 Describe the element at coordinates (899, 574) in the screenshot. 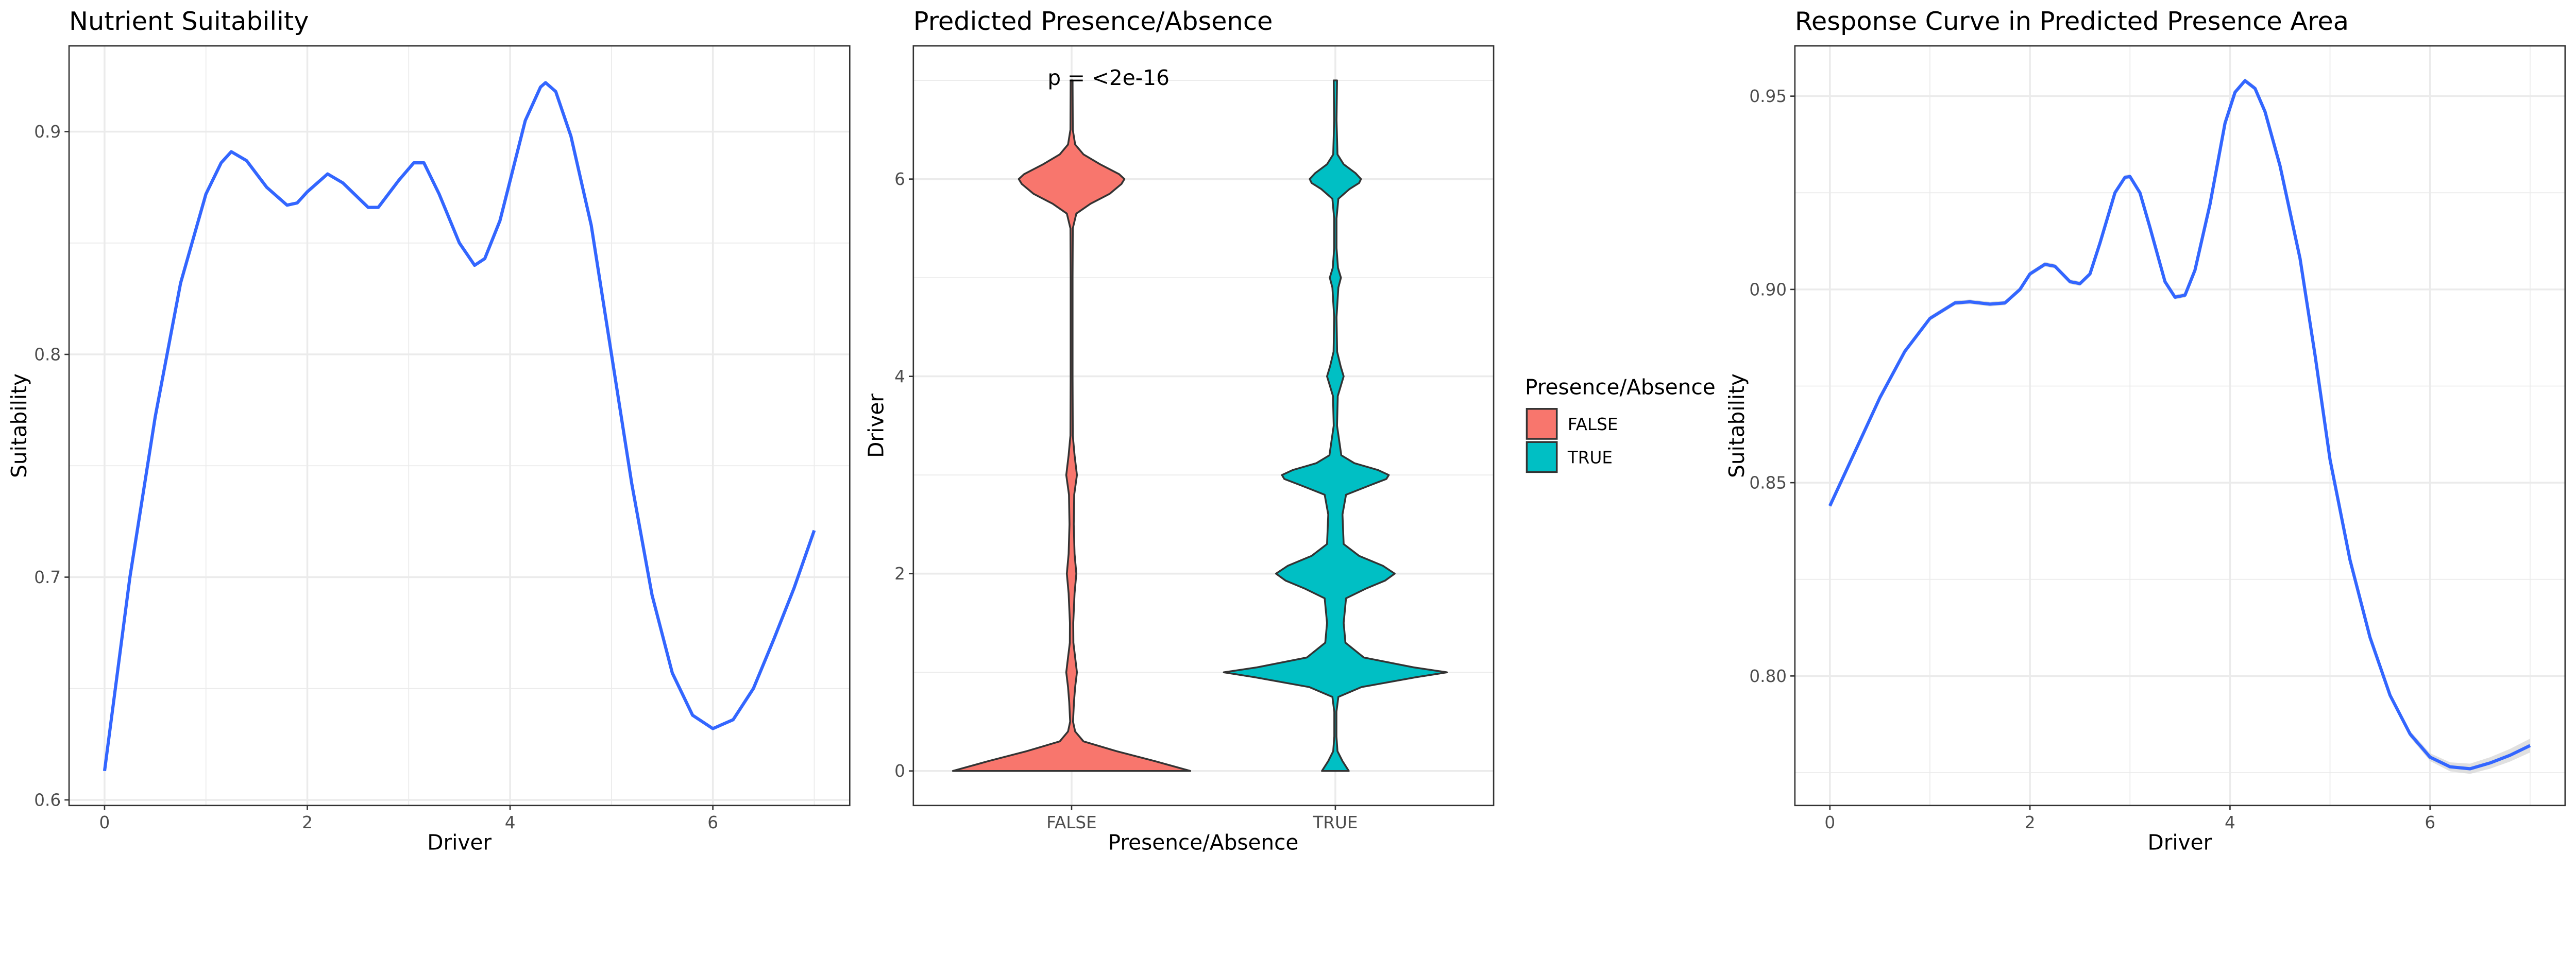

I see `y-tick-label: 2` at that location.